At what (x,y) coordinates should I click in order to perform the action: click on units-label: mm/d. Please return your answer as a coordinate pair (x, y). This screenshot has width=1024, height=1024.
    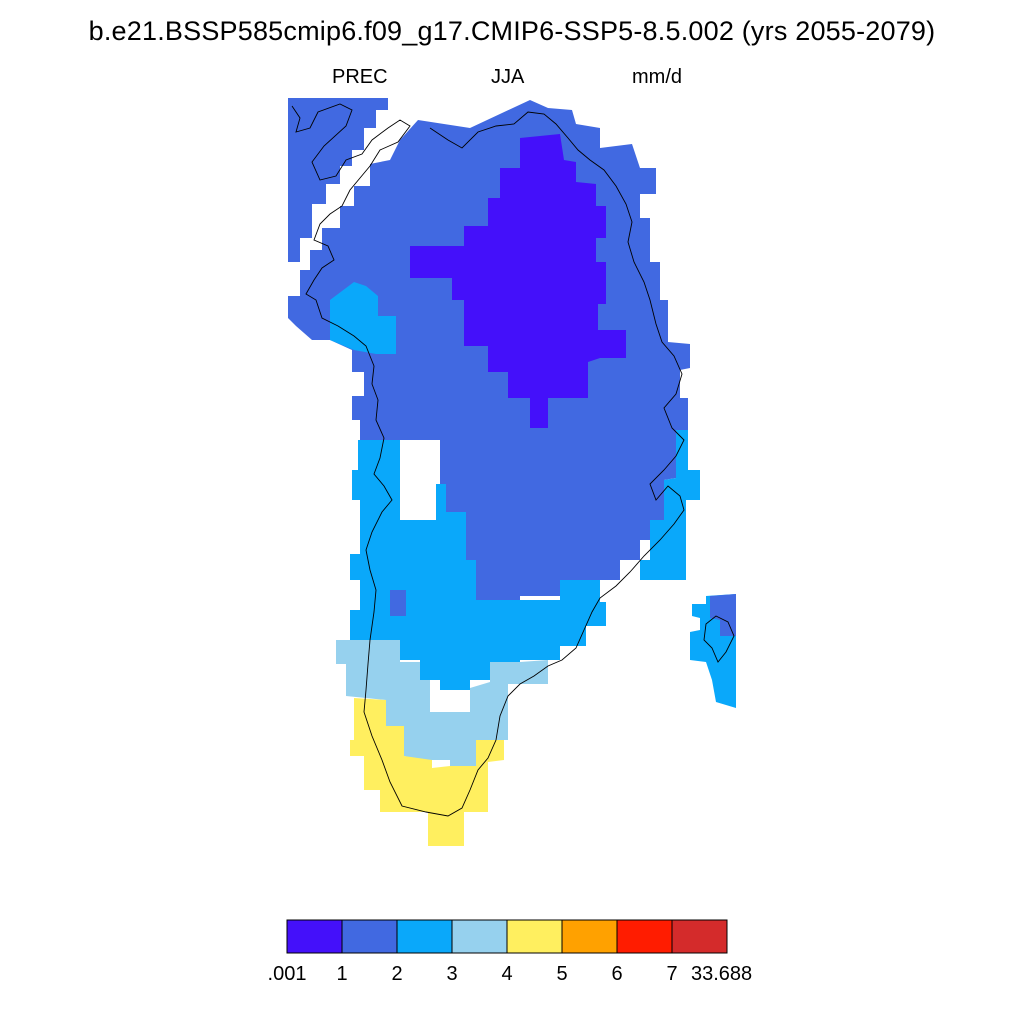
    Looking at the image, I should click on (657, 77).